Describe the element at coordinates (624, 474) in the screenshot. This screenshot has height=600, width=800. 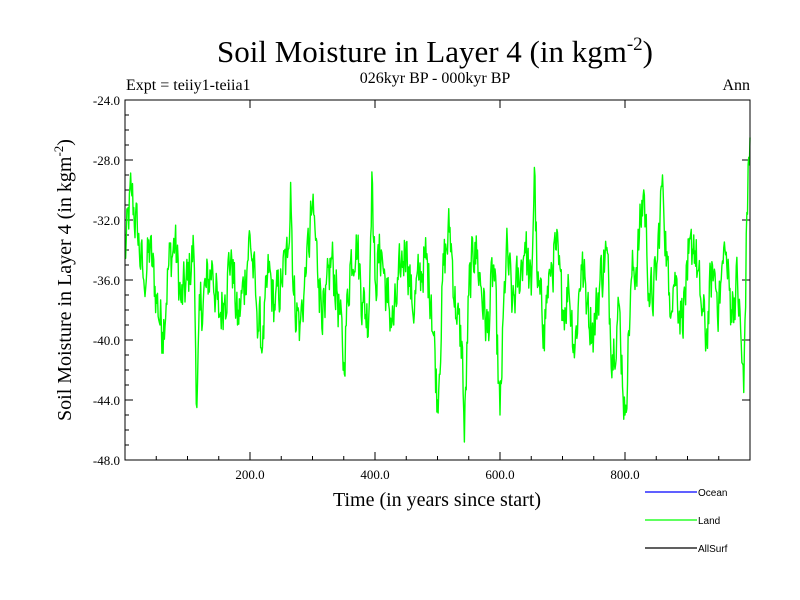
I see `x-tick-label: 800.0` at that location.